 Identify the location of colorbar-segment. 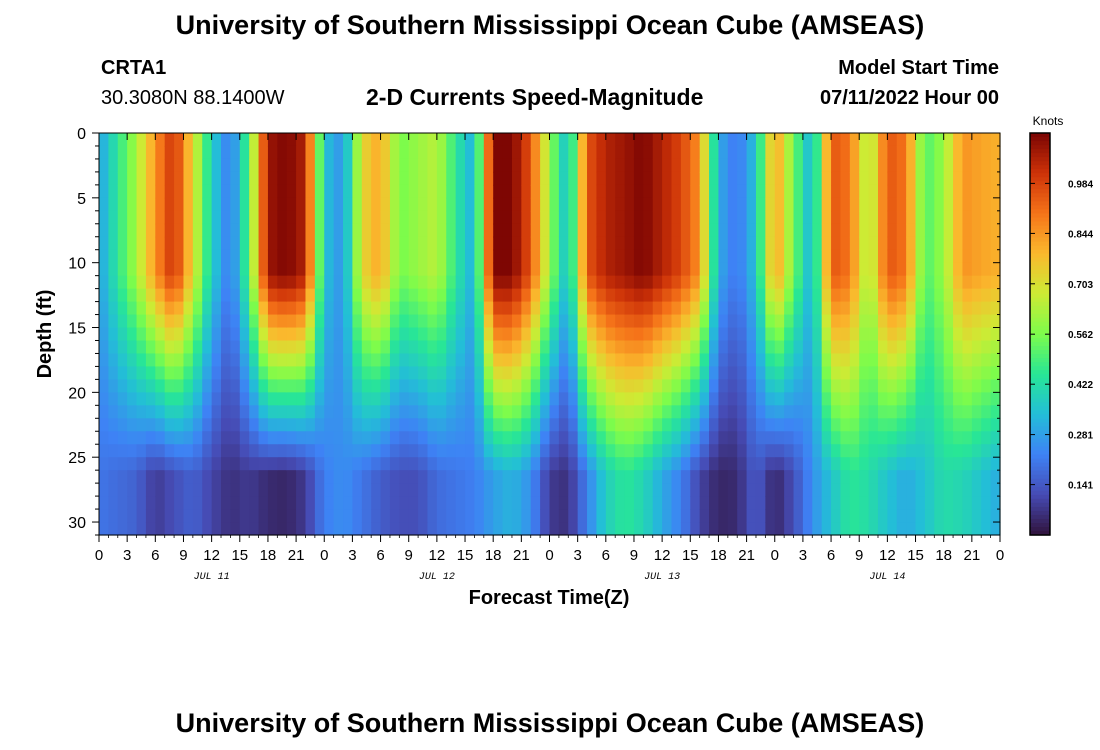
(1040, 304).